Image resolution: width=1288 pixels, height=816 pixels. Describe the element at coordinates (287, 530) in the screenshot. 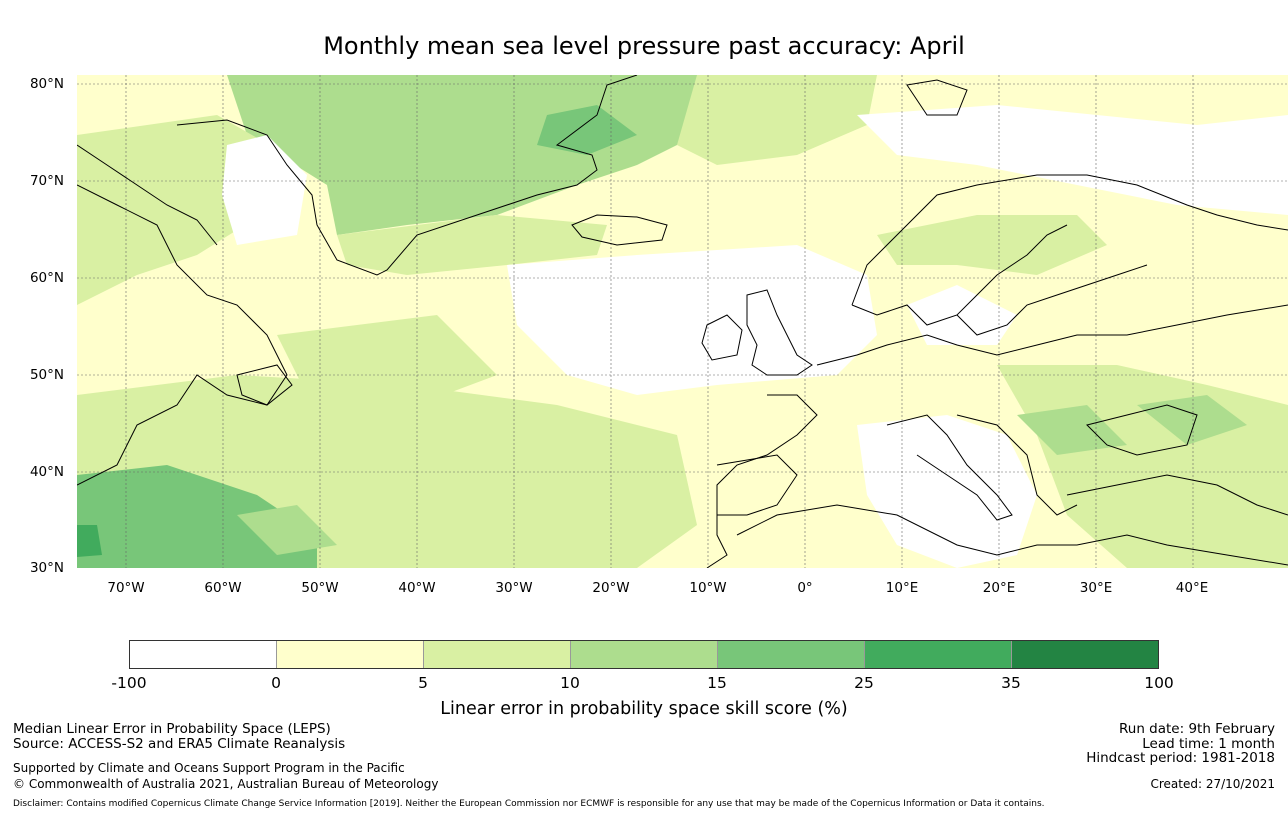

I see `region-mid-green-patch` at that location.